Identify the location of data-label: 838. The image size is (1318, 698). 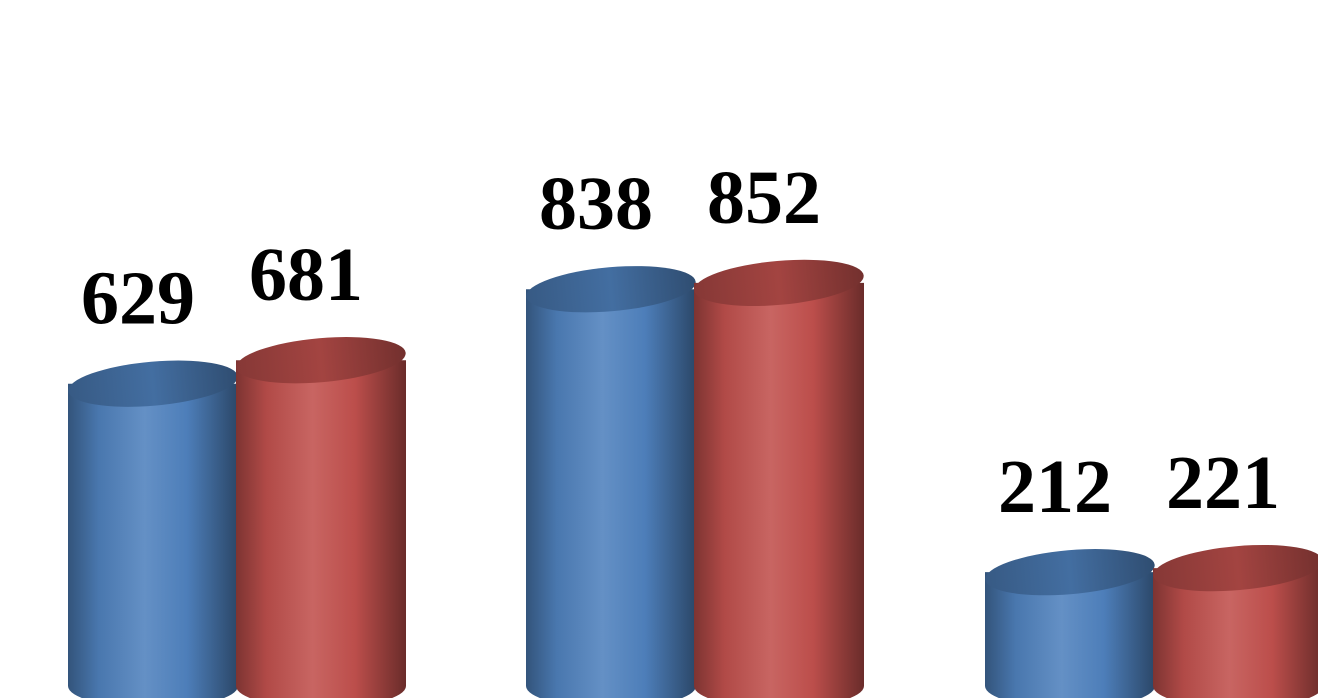
(596, 204).